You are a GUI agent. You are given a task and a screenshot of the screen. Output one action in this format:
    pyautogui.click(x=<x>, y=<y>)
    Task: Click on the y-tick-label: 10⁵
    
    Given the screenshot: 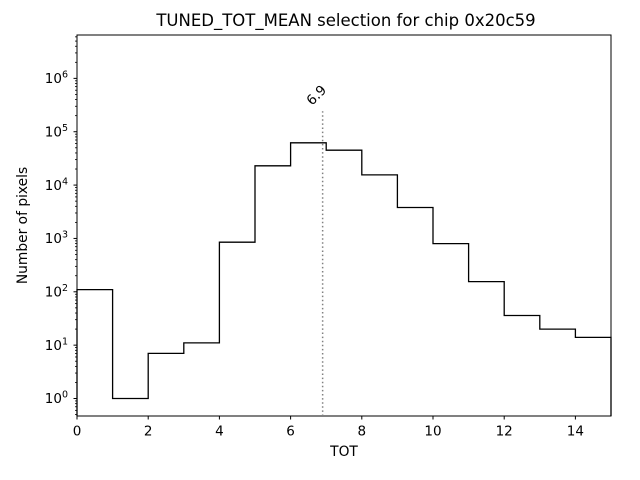 What is the action you would take?
    pyautogui.click(x=56, y=132)
    